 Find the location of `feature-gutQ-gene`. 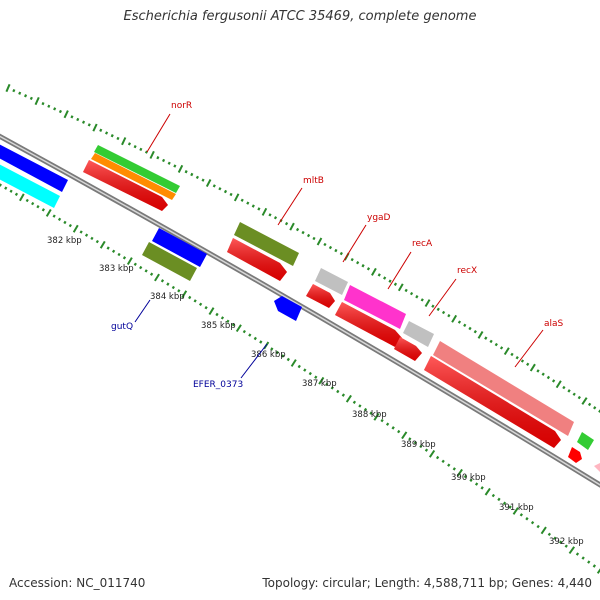

feature-gutQ-gene is located at coordinates (169, 261).